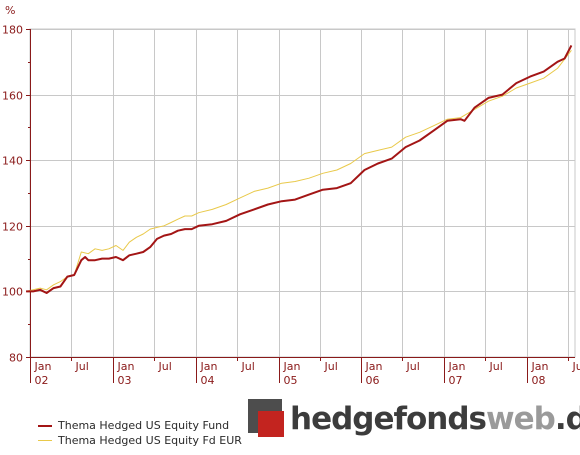 This screenshot has width=580, height=455. Describe the element at coordinates (126, 366) in the screenshot. I see `x-month-label-2: Jan` at that location.